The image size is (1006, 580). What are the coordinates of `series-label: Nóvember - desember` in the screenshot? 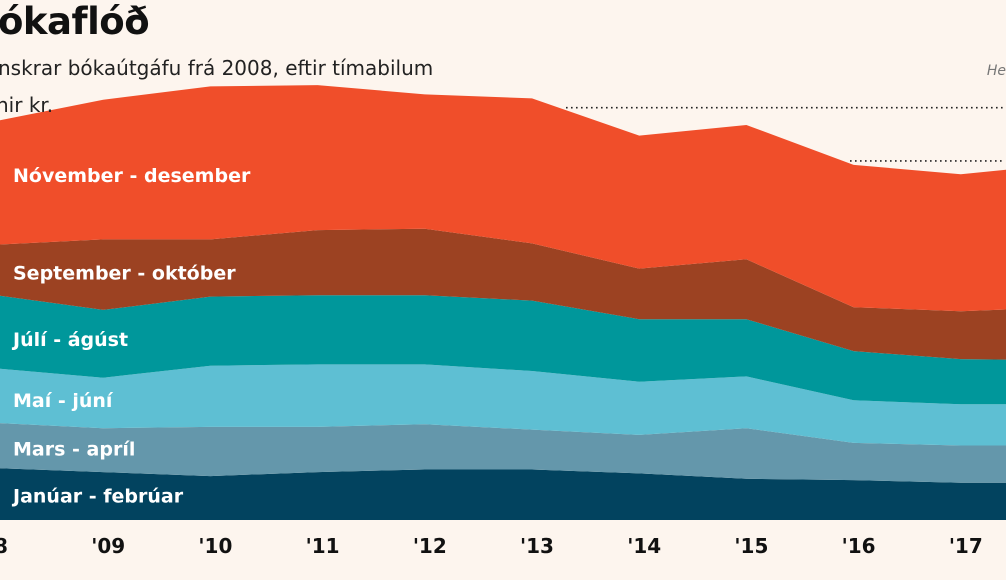 It's located at (132, 176).